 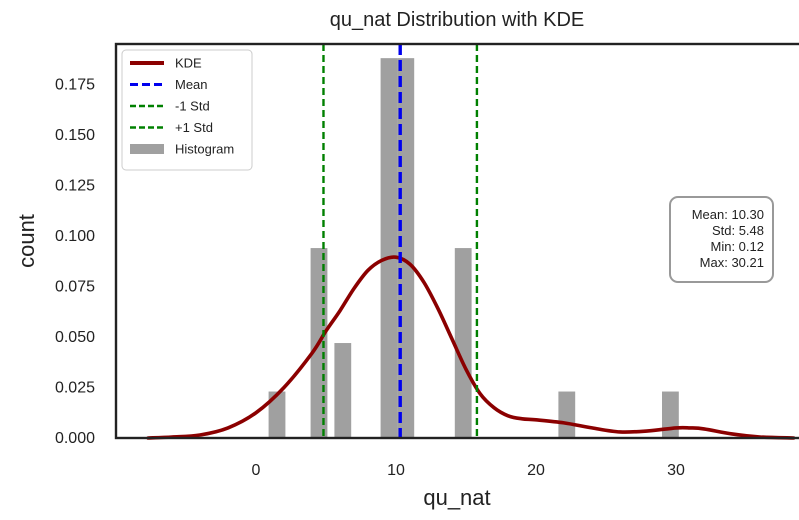 What do you see at coordinates (468, 470) in the screenshot?
I see `x-axis-ticks: 010203040` at bounding box center [468, 470].